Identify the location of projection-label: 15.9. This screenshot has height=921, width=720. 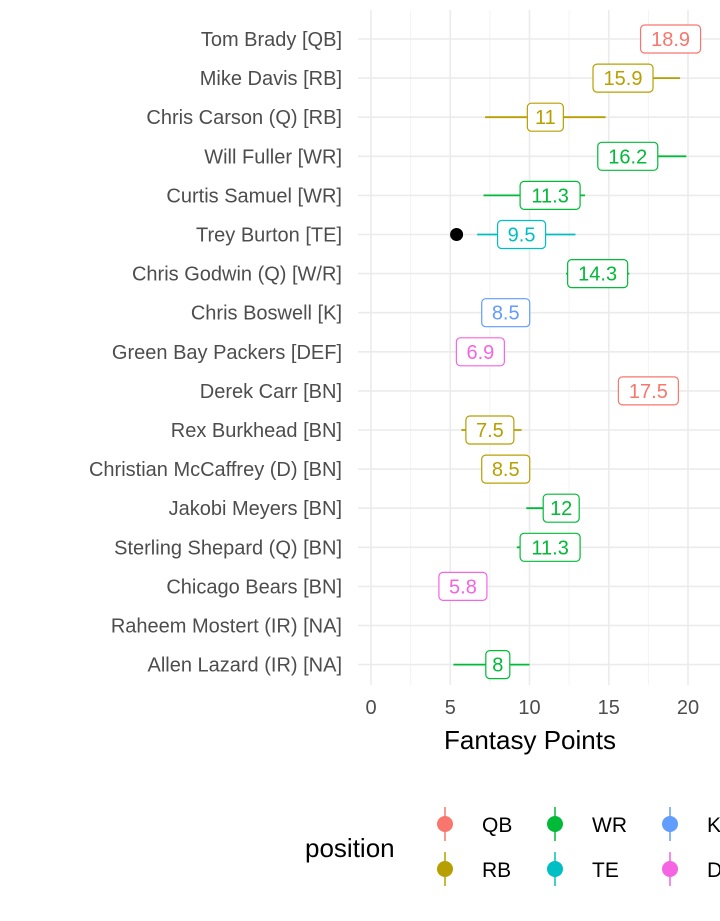
(623, 79).